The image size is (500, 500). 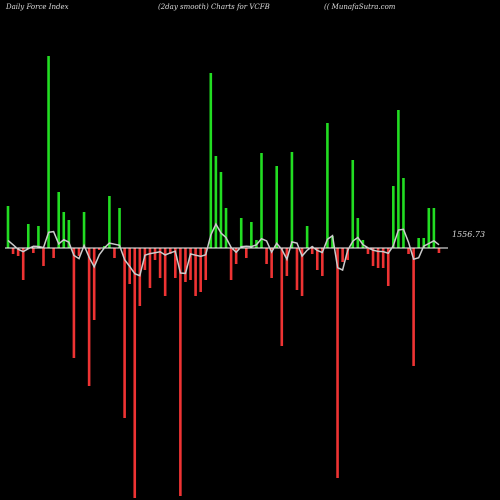 What do you see at coordinates (360, 7) in the screenshot?
I see `chart-header-right: (( MunafaSutra.com` at bounding box center [360, 7].